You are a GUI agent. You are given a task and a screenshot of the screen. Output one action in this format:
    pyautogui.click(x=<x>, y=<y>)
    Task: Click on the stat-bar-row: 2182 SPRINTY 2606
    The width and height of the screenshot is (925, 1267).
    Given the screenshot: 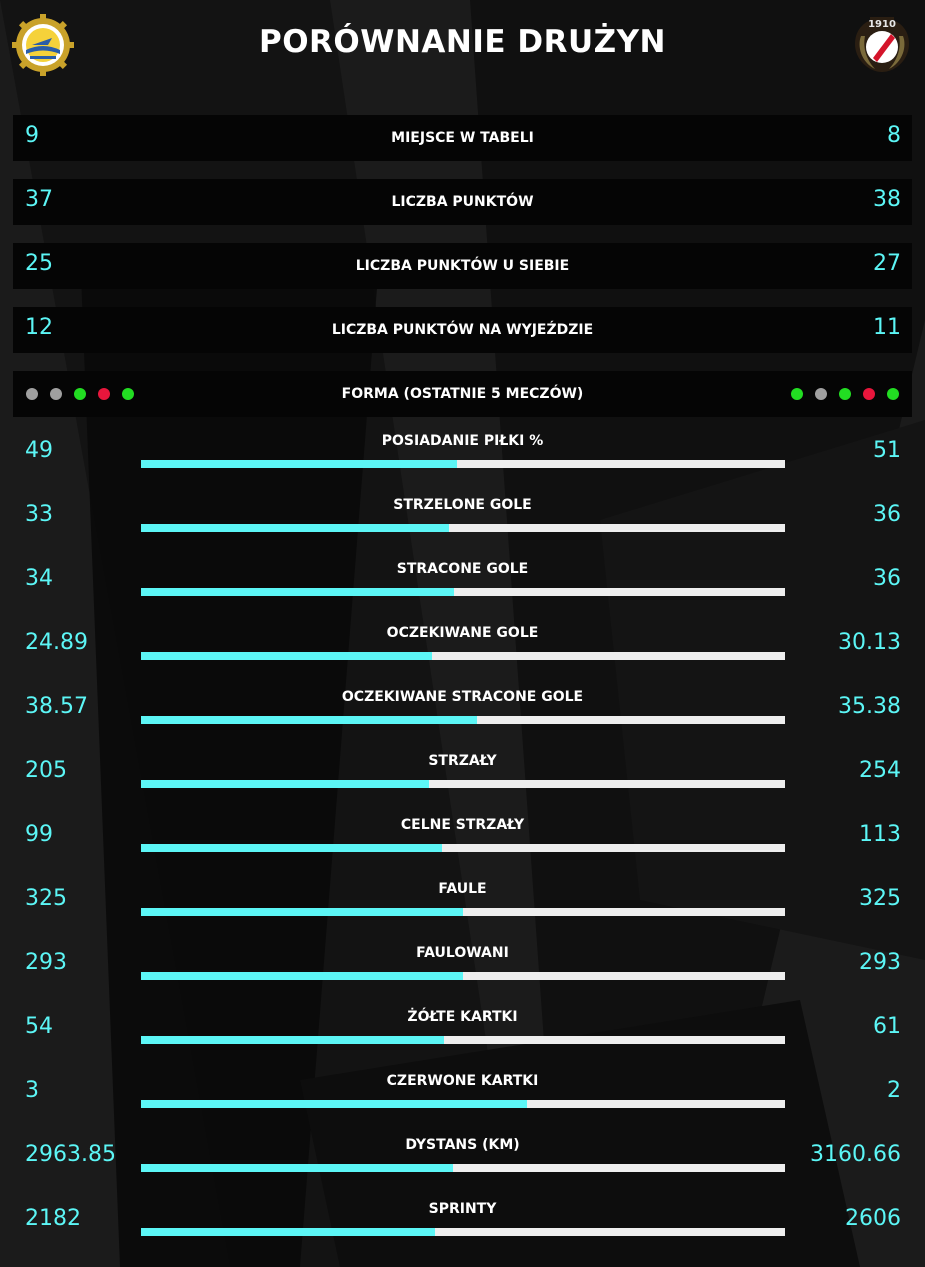 What is the action you would take?
    pyautogui.click(x=462, y=1225)
    